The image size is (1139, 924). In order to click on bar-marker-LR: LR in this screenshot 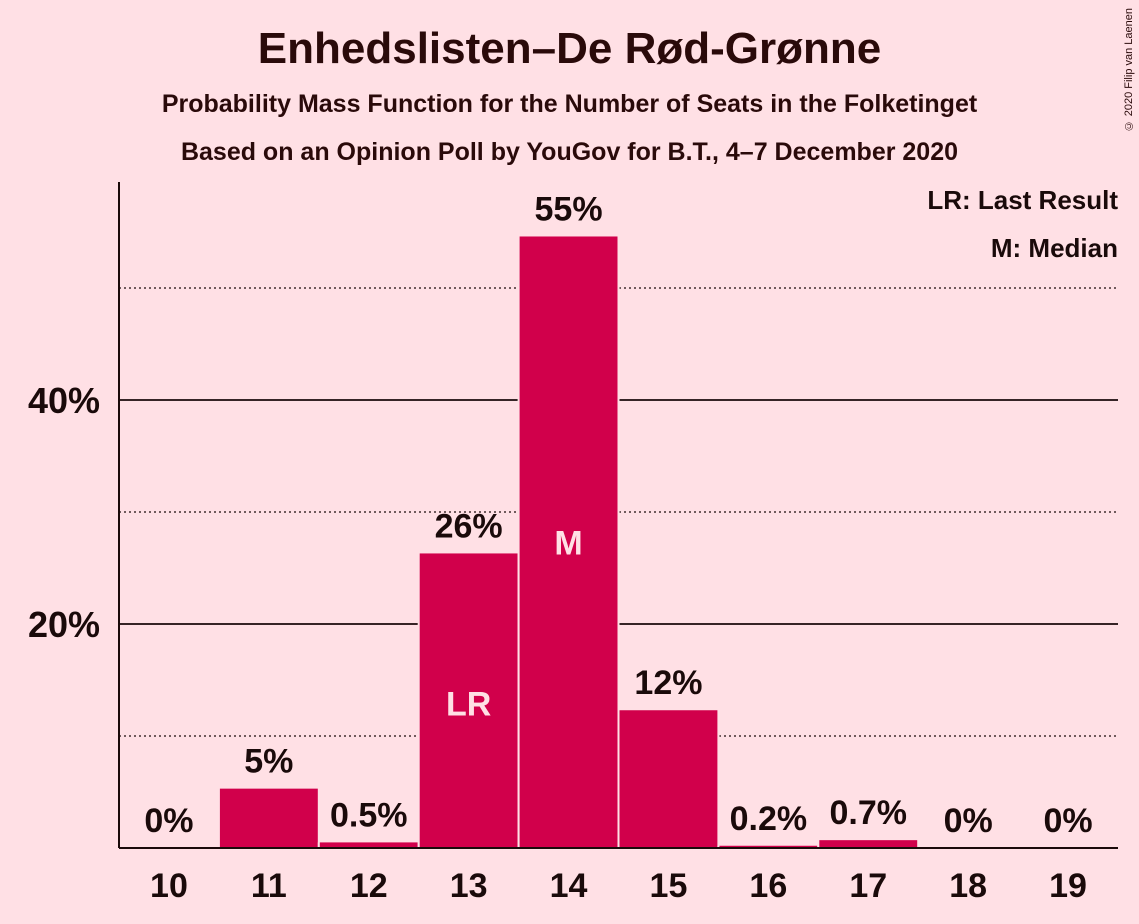, I will do `click(468, 704)`.